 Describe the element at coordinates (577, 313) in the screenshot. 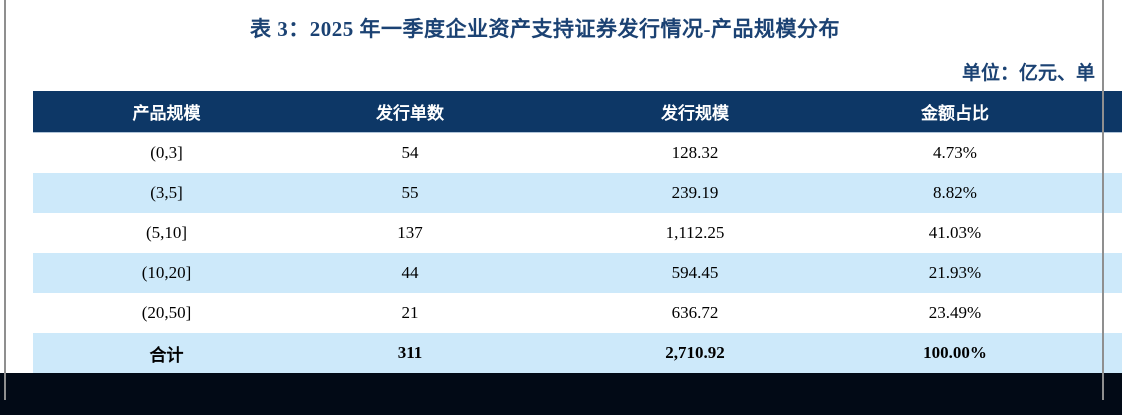

I see `table-row: (20,50] 21 636.72 23.49%` at that location.